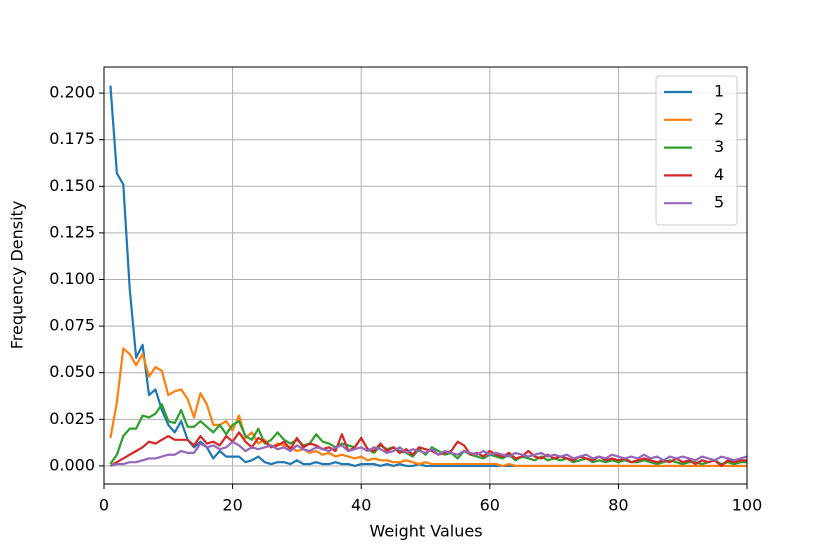 The height and width of the screenshot is (558, 830). Describe the element at coordinates (72, 418) in the screenshot. I see `y-tick-label: 0.025` at that location.